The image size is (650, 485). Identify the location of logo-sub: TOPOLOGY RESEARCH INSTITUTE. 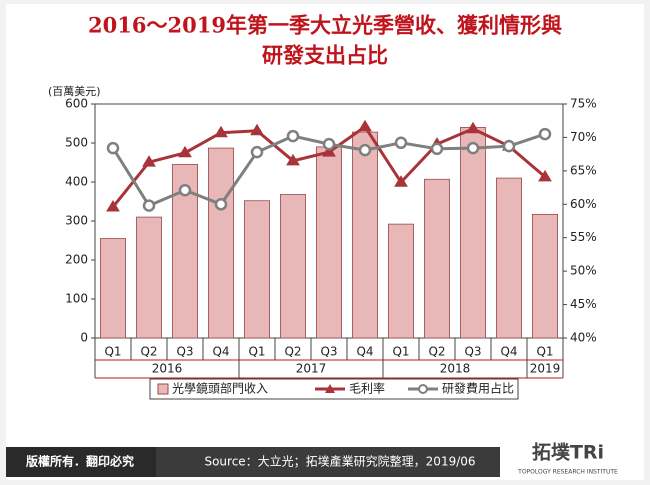
(567, 472).